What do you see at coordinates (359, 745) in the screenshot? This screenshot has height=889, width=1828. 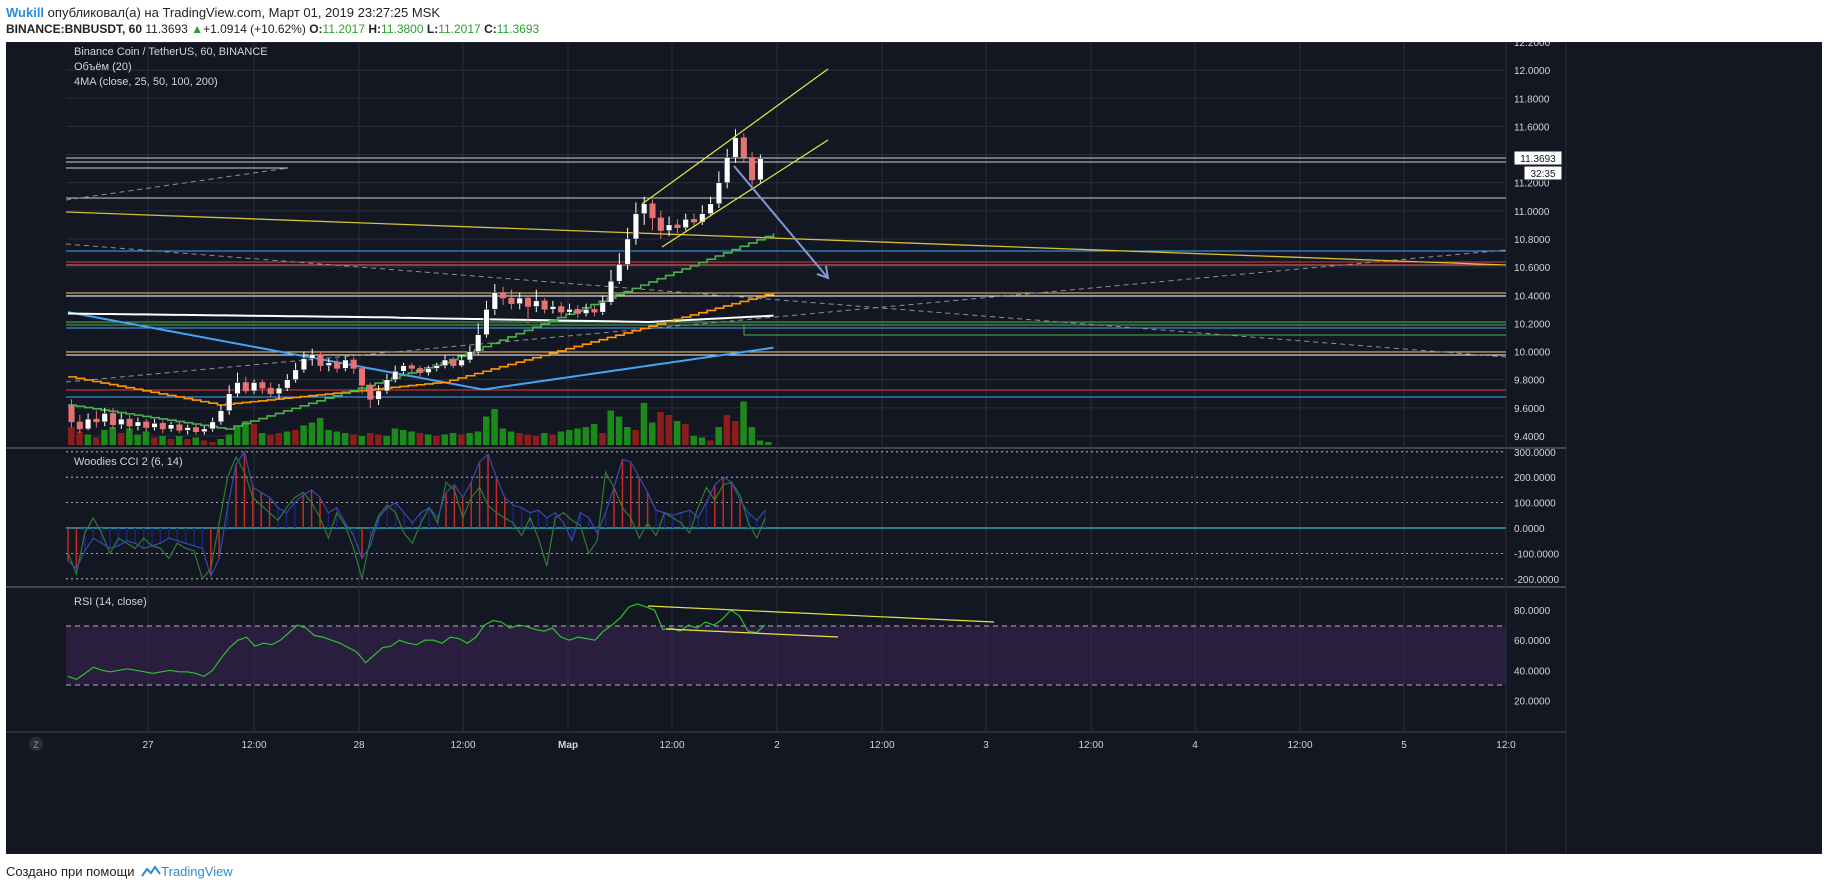 I see `time-tick-label: 28` at bounding box center [359, 745].